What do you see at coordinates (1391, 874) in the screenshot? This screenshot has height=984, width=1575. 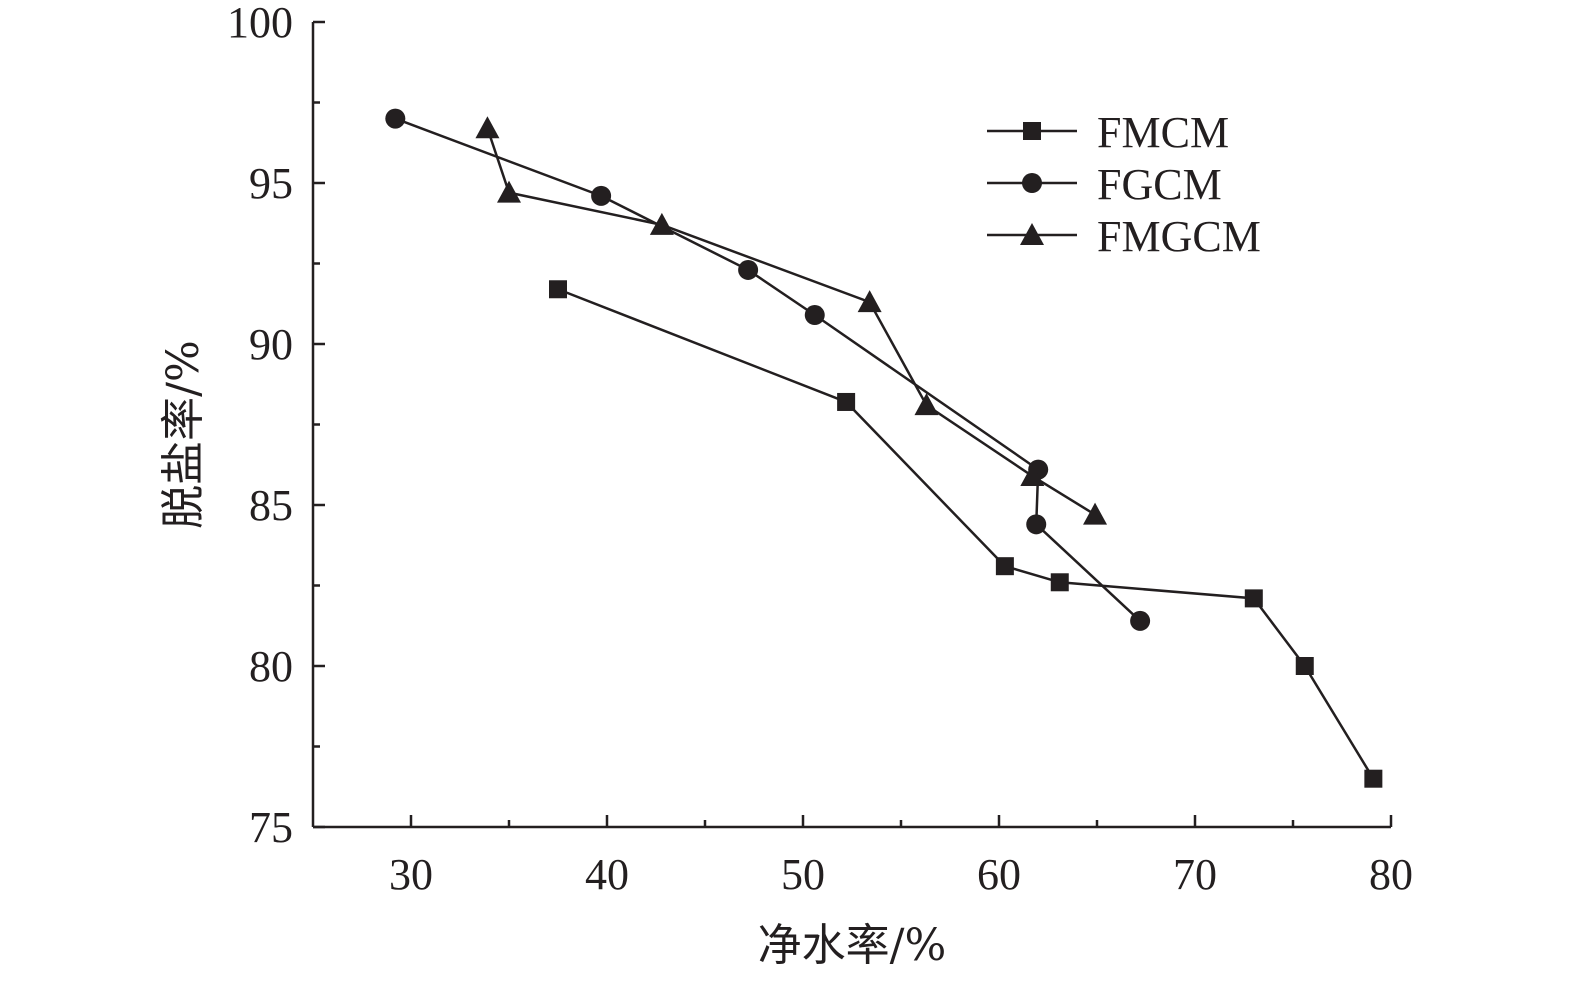 I see `x-tick-label: 80` at bounding box center [1391, 874].